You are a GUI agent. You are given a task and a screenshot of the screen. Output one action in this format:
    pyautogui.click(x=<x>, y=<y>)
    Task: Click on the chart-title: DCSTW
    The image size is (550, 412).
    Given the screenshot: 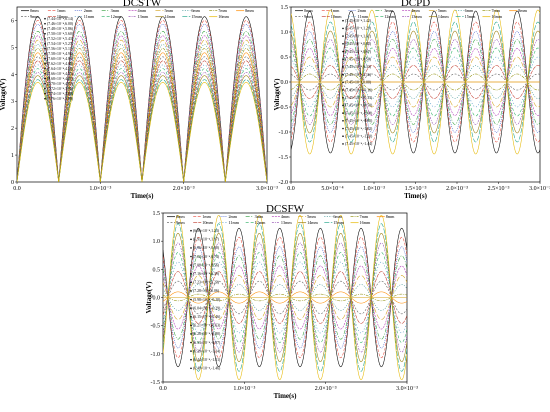 What is the action you would take?
    pyautogui.click(x=142, y=4)
    